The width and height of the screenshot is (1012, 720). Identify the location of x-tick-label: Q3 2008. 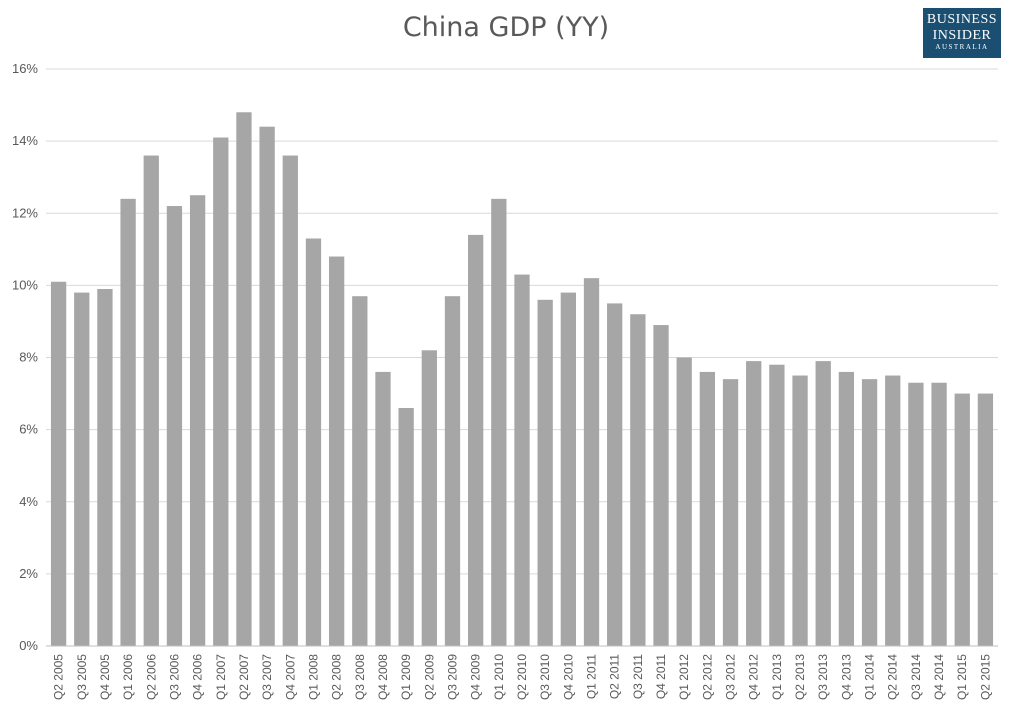
(360, 677).